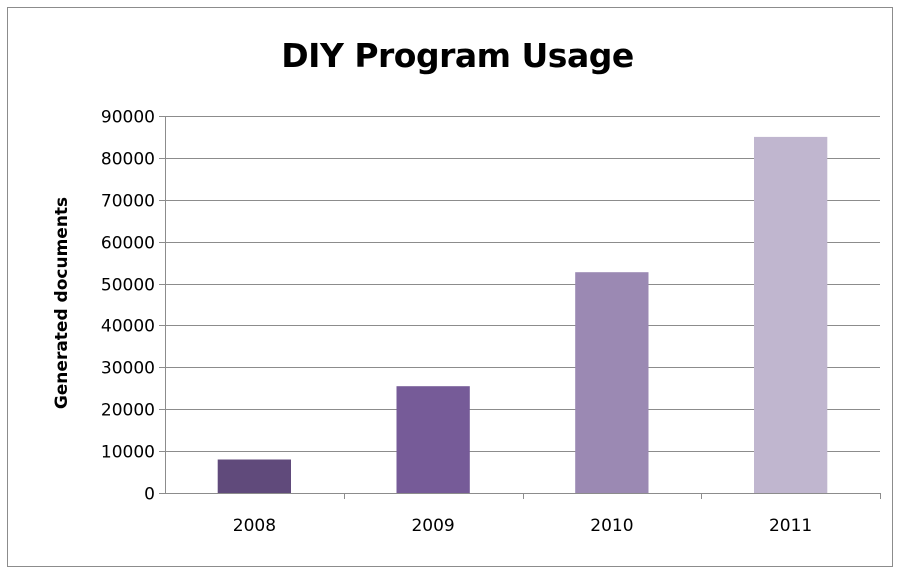 The width and height of the screenshot is (897, 567). Describe the element at coordinates (128, 411) in the screenshot. I see `y-tick-label: 20000` at that location.